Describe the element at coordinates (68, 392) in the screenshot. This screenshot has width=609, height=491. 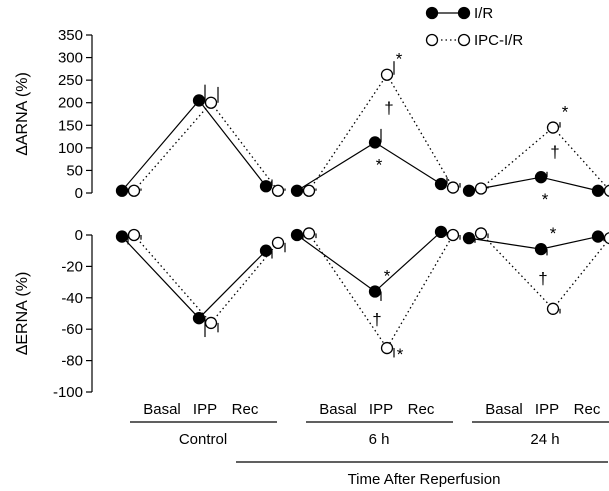
I see `y-tick-label: -100` at that location.